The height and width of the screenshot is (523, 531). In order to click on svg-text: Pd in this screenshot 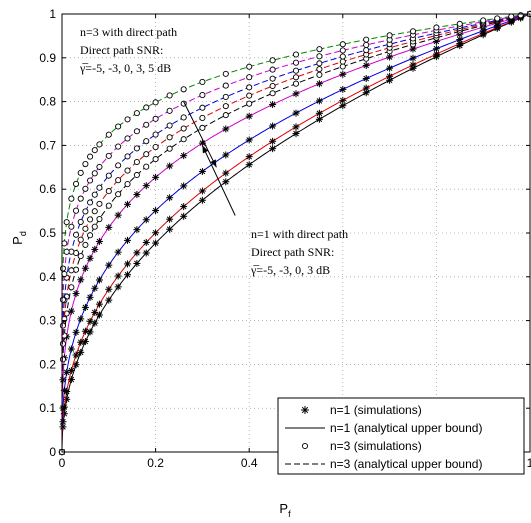, I will do `click(19, 238)`.